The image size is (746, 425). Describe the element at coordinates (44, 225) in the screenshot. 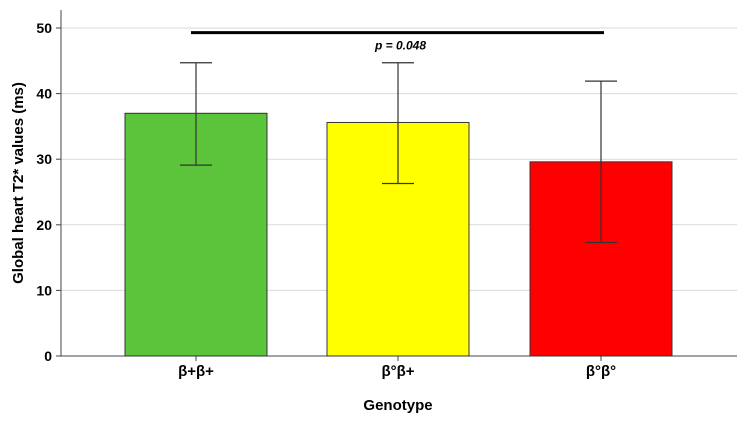

I see `y-tick-label: 20` at that location.